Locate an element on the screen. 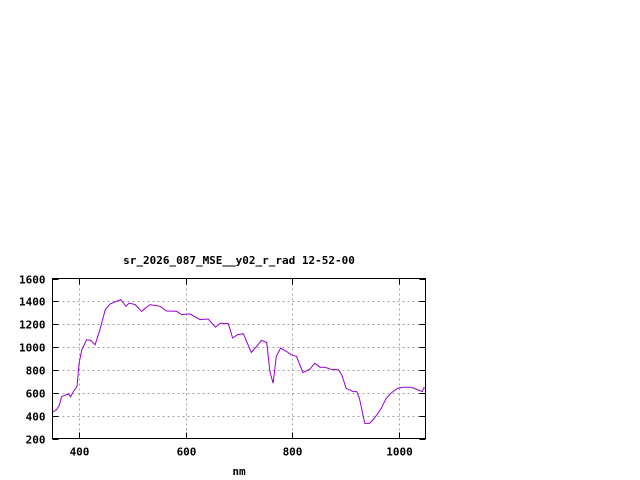 This screenshot has width=640, height=480. y-tick-label: 600 is located at coordinates (36, 394).